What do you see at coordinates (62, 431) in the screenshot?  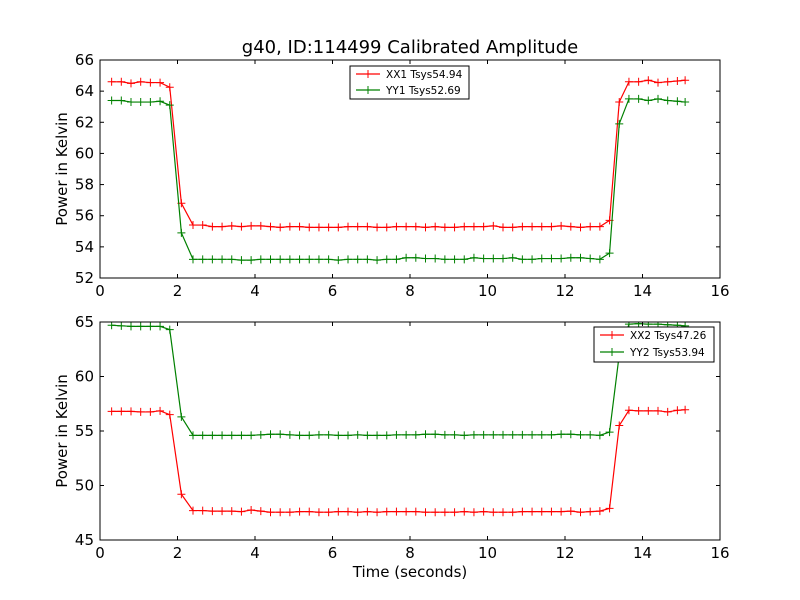 I see `y-axis-label-2: Power in Kelvin` at bounding box center [62, 431].